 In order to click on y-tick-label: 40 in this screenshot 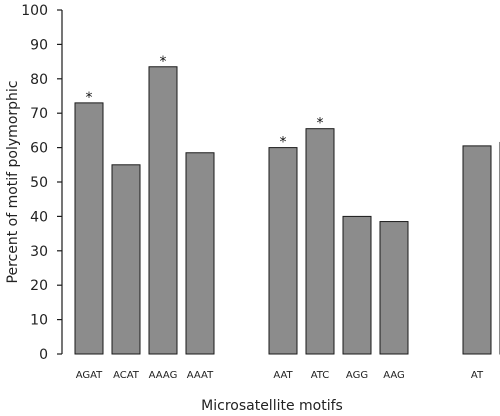, I will do `click(39, 217)`.